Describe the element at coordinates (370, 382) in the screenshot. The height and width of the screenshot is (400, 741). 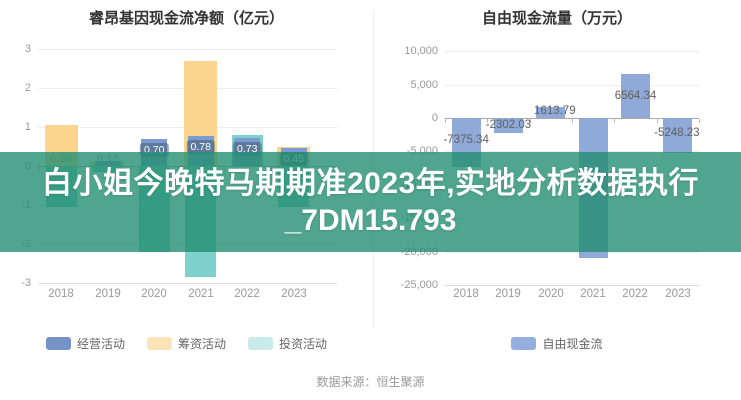
I see `data-source-label: 数据来源：恒生聚源` at that location.